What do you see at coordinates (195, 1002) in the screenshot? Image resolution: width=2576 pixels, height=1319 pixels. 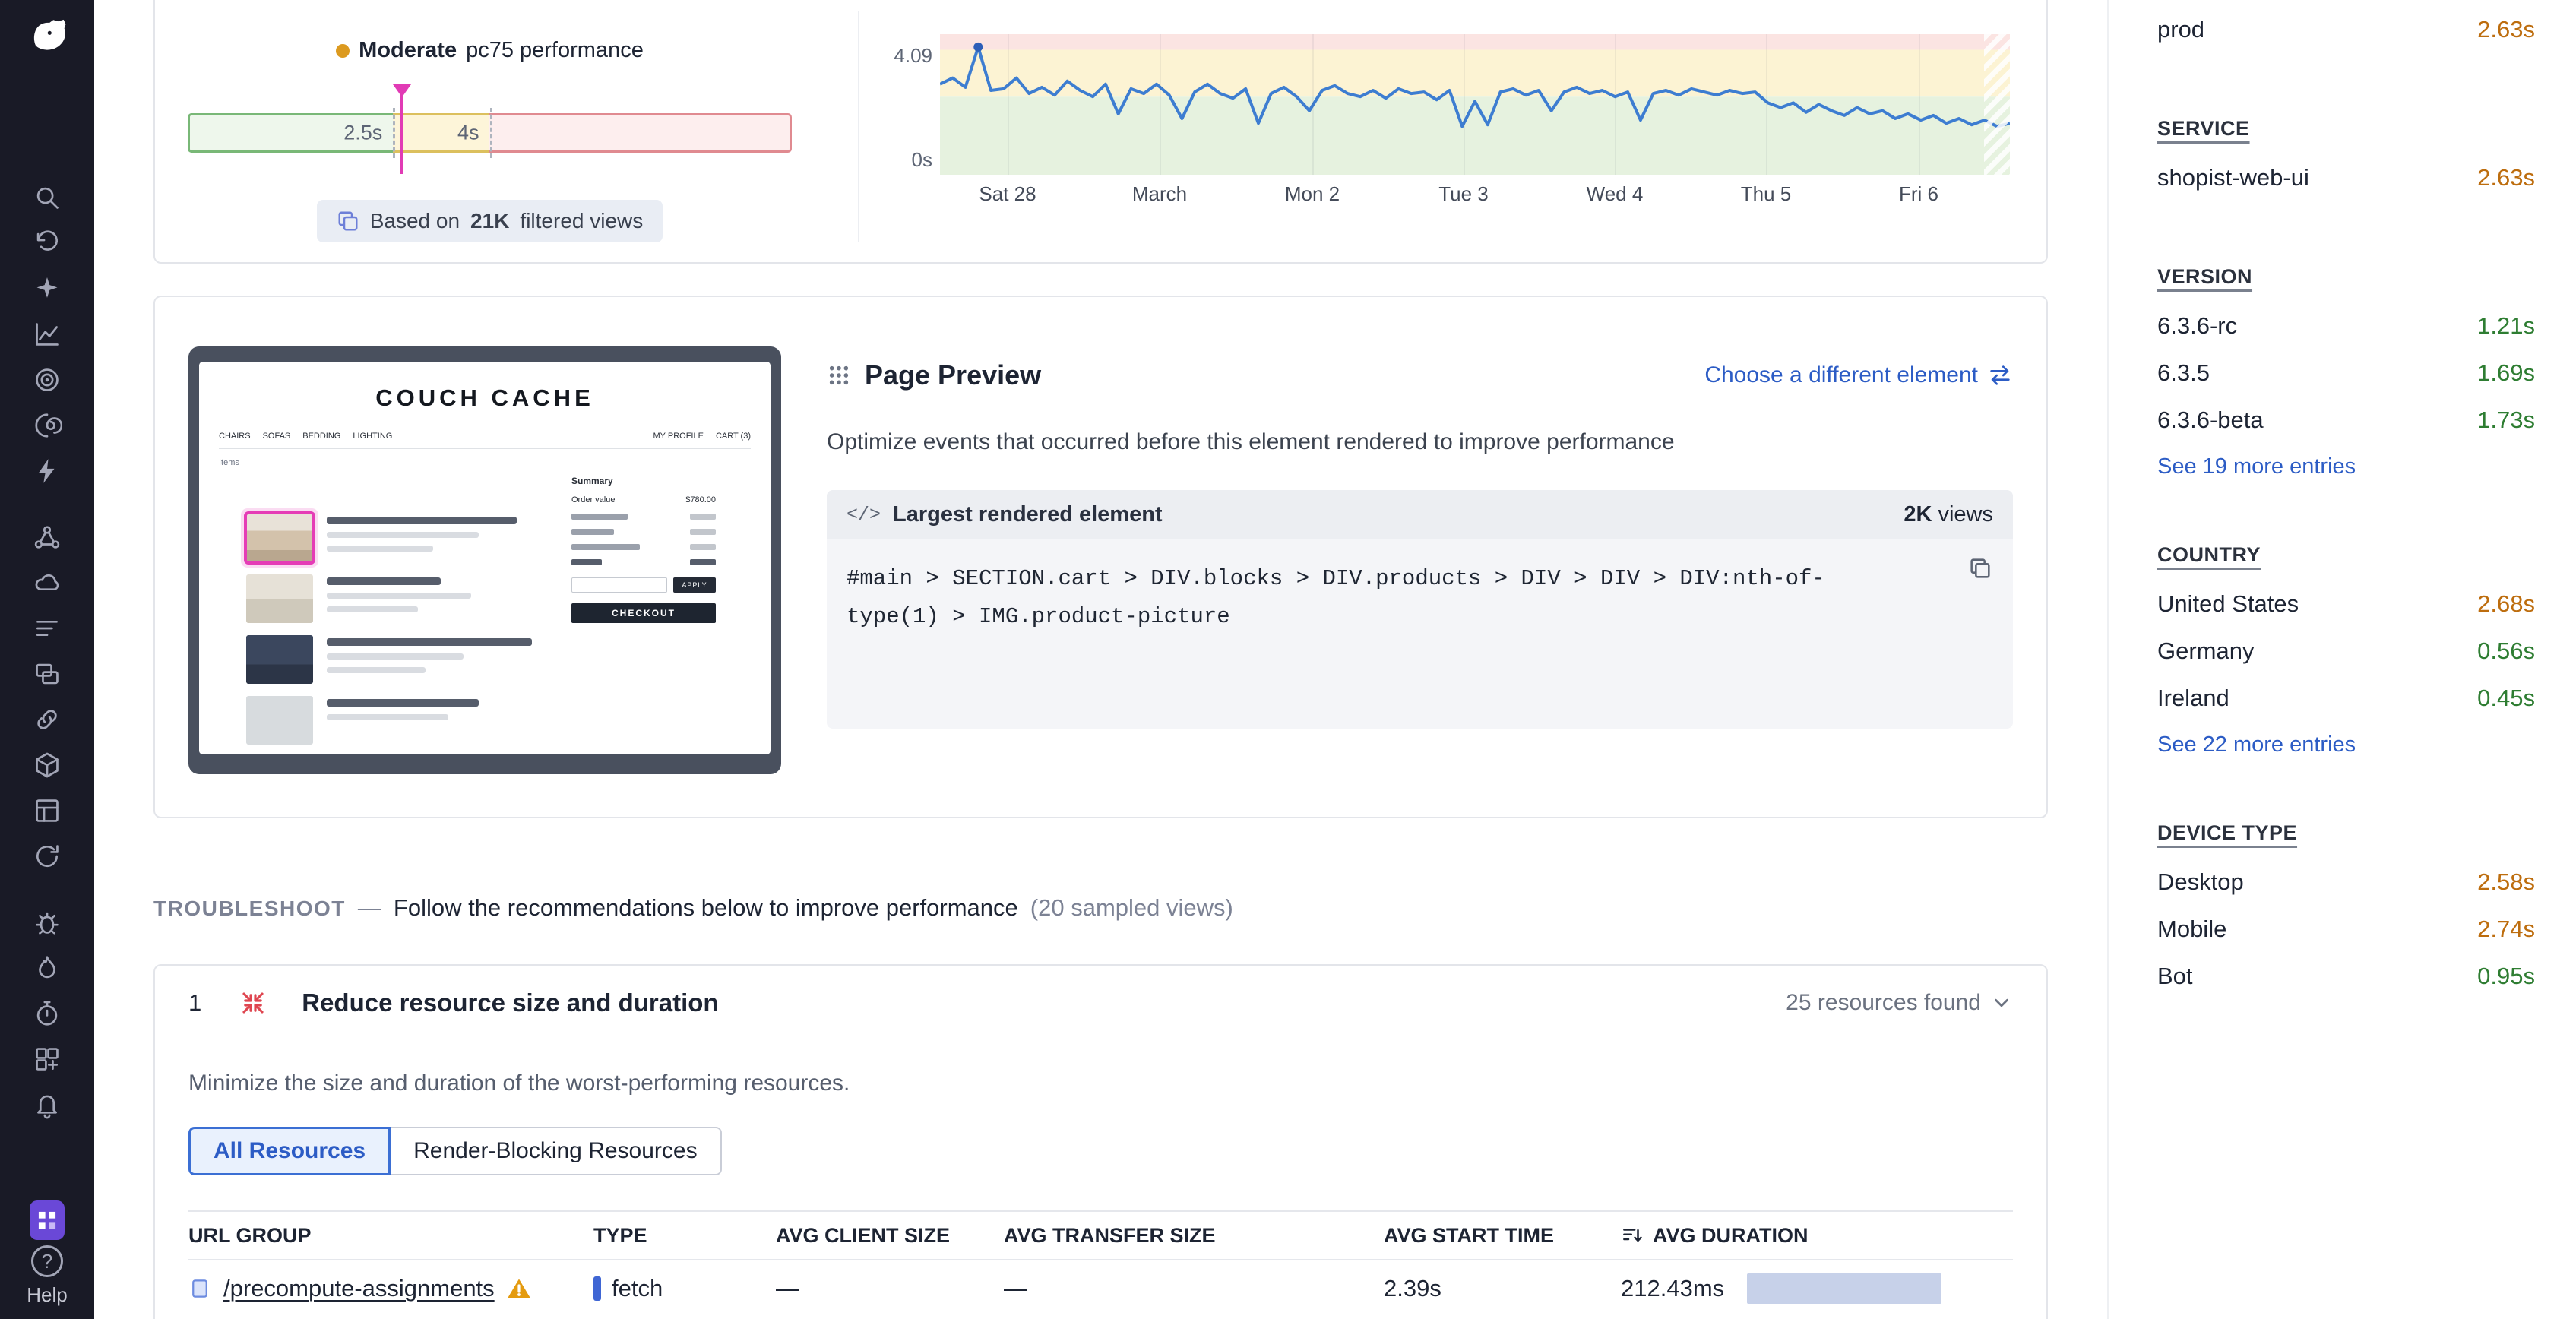 I see `recommendation-index: 1` at bounding box center [195, 1002].